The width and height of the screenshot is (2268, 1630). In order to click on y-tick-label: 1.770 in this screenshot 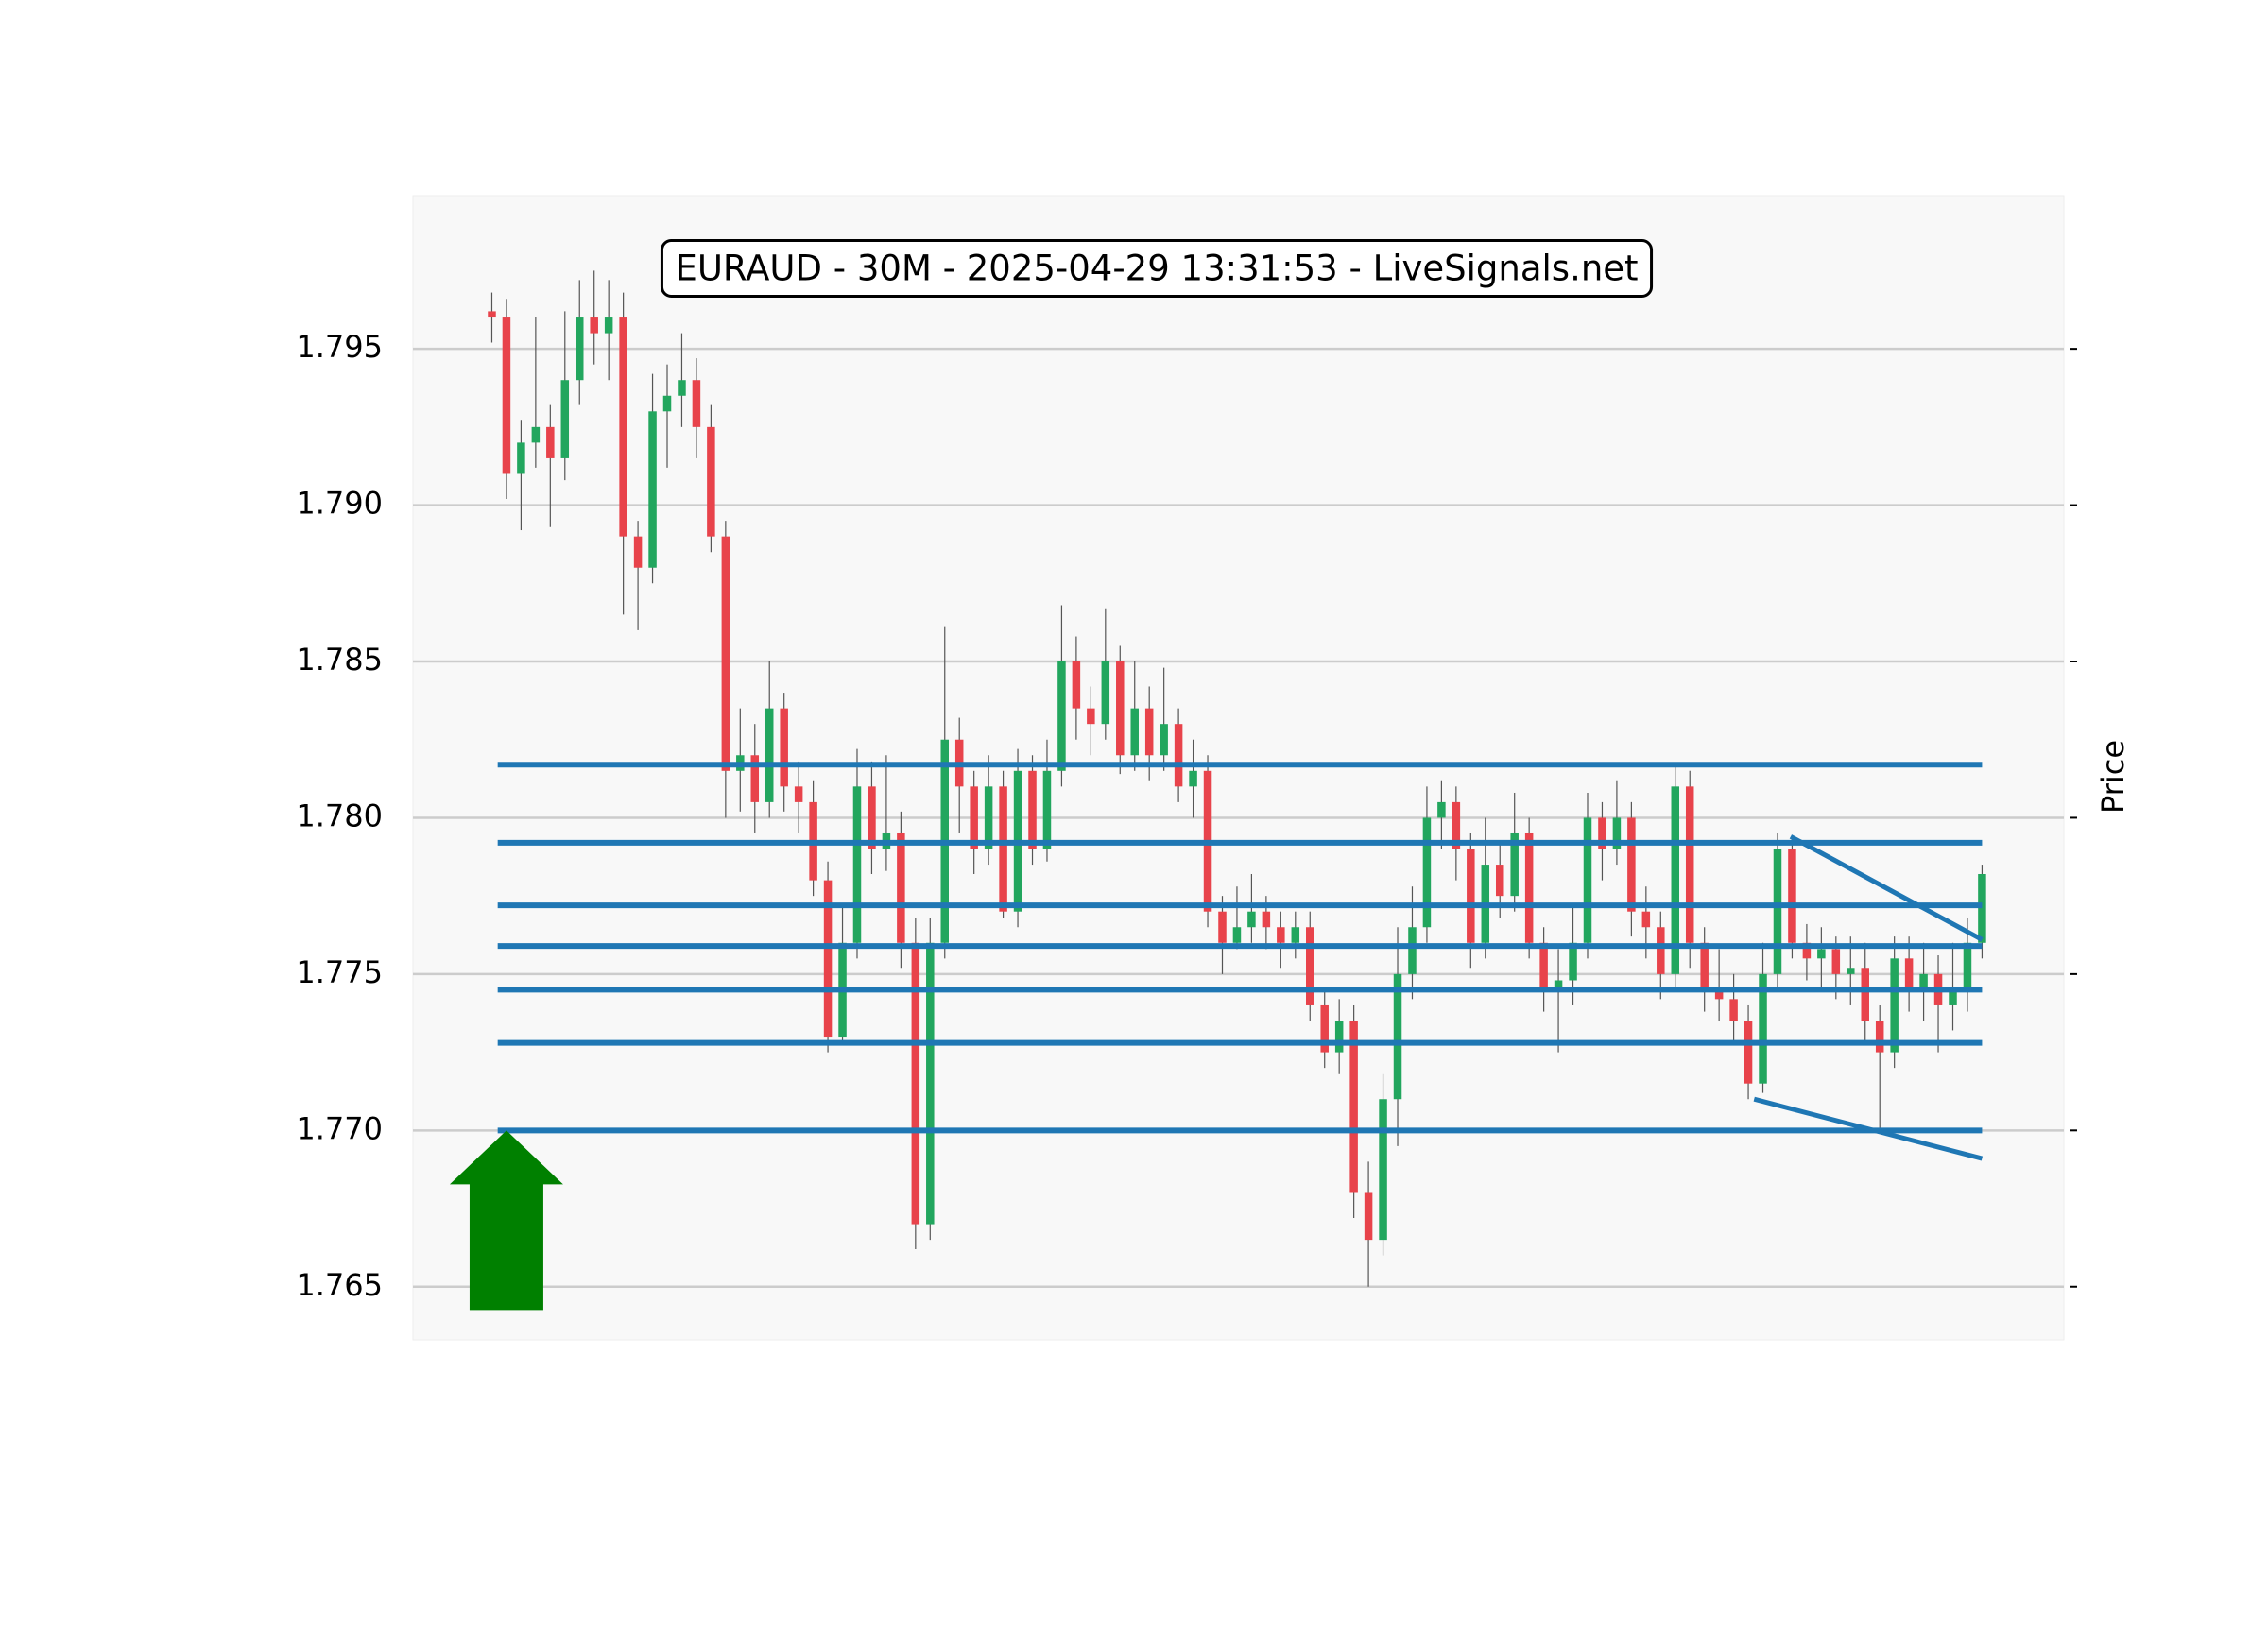, I will do `click(339, 1128)`.